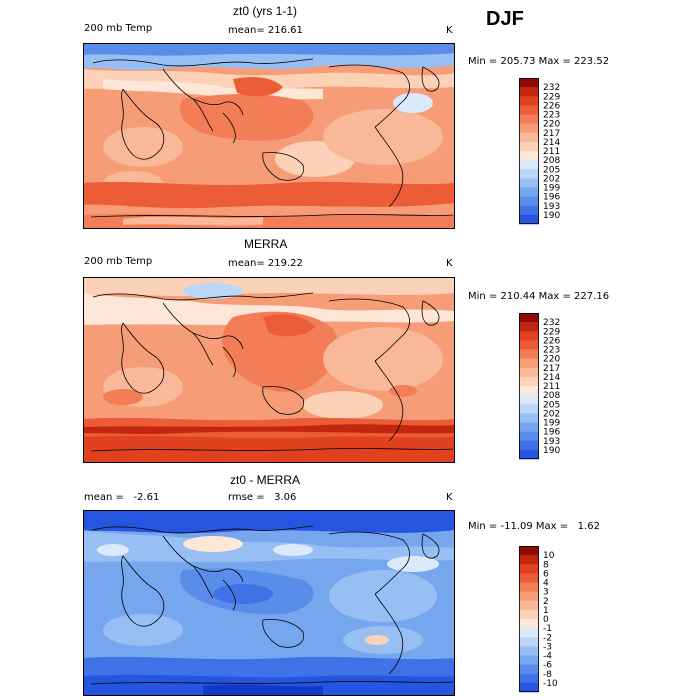 This screenshot has width=700, height=700. Describe the element at coordinates (547, 638) in the screenshot. I see `colorbar-tick-label: -2` at that location.